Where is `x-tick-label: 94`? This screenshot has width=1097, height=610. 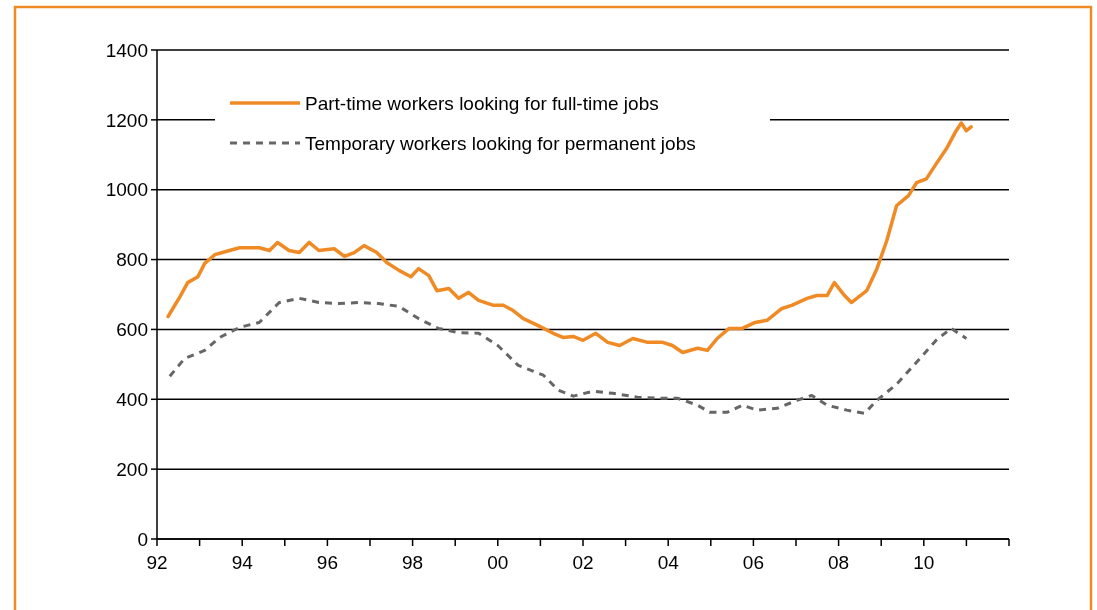
x-tick-label: 94 is located at coordinates (242, 563).